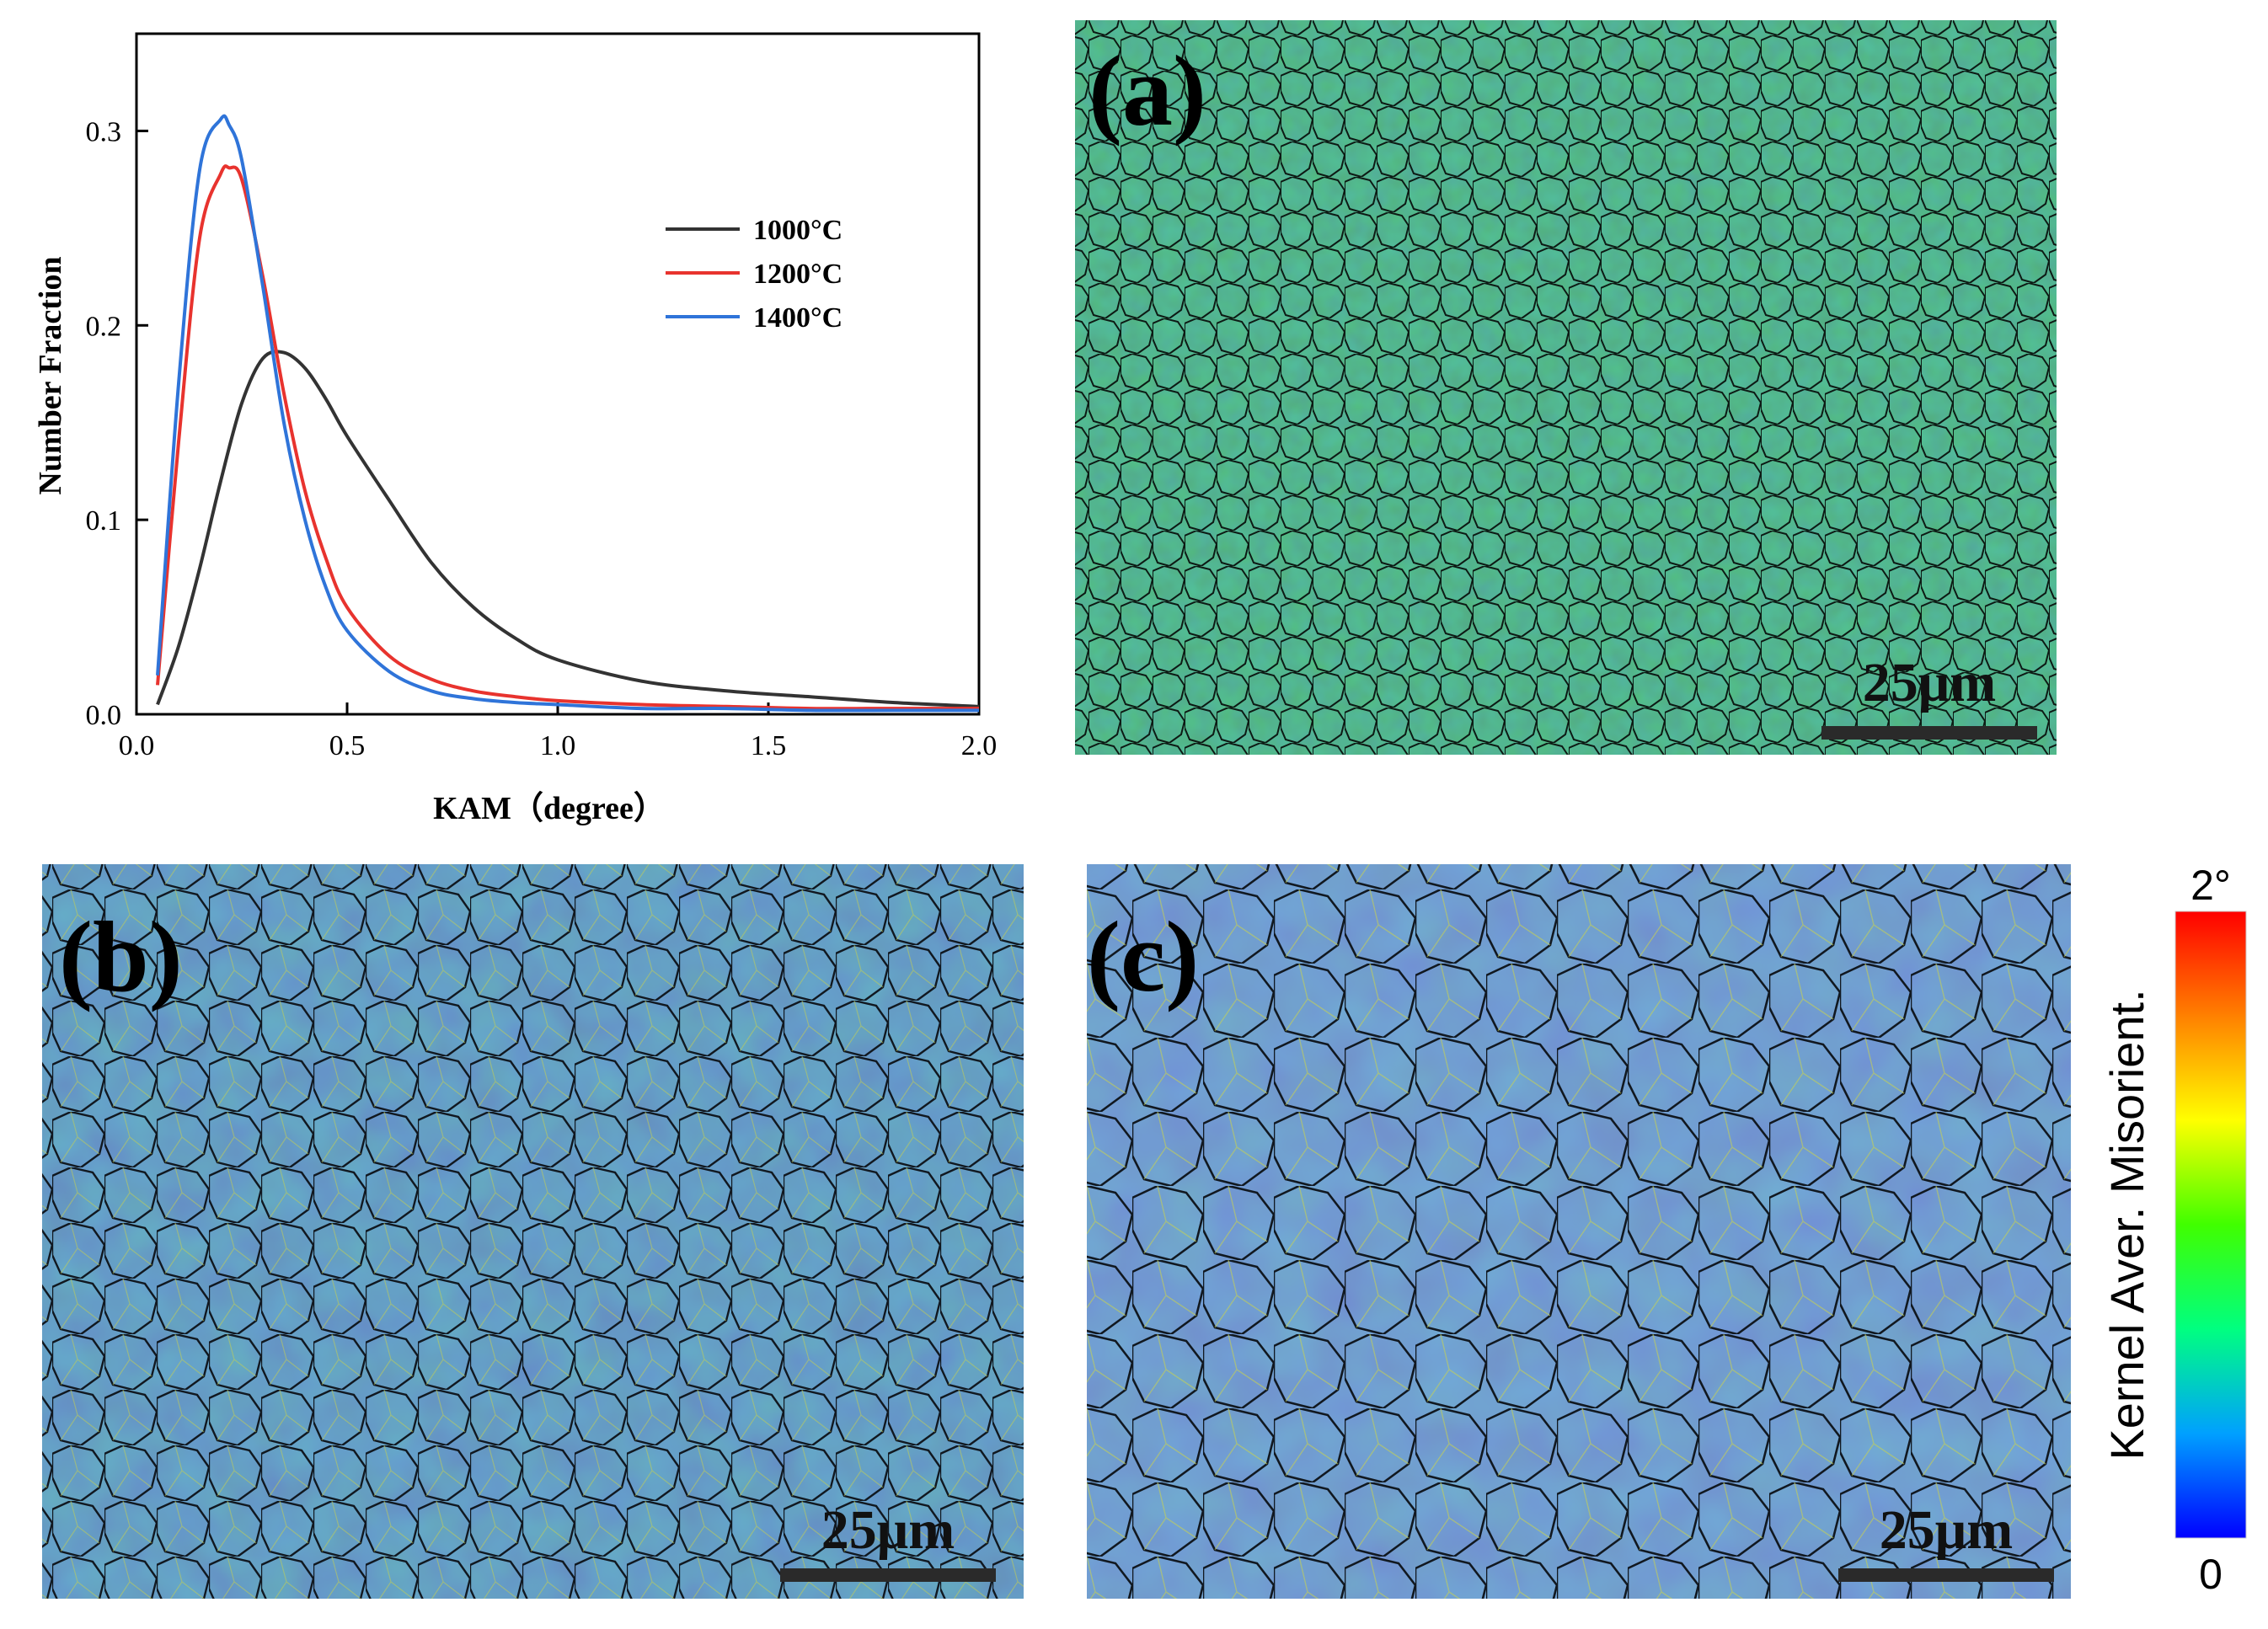  I want to click on x-tick-label: 1.5, so click(769, 745).